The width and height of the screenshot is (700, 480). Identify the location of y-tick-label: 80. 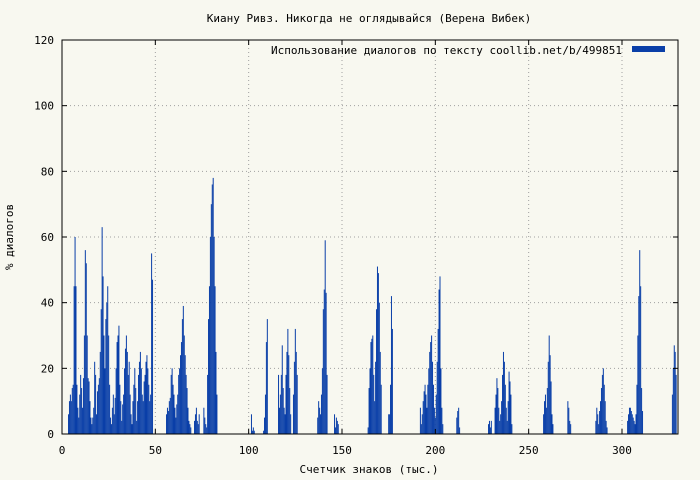
(47, 171).